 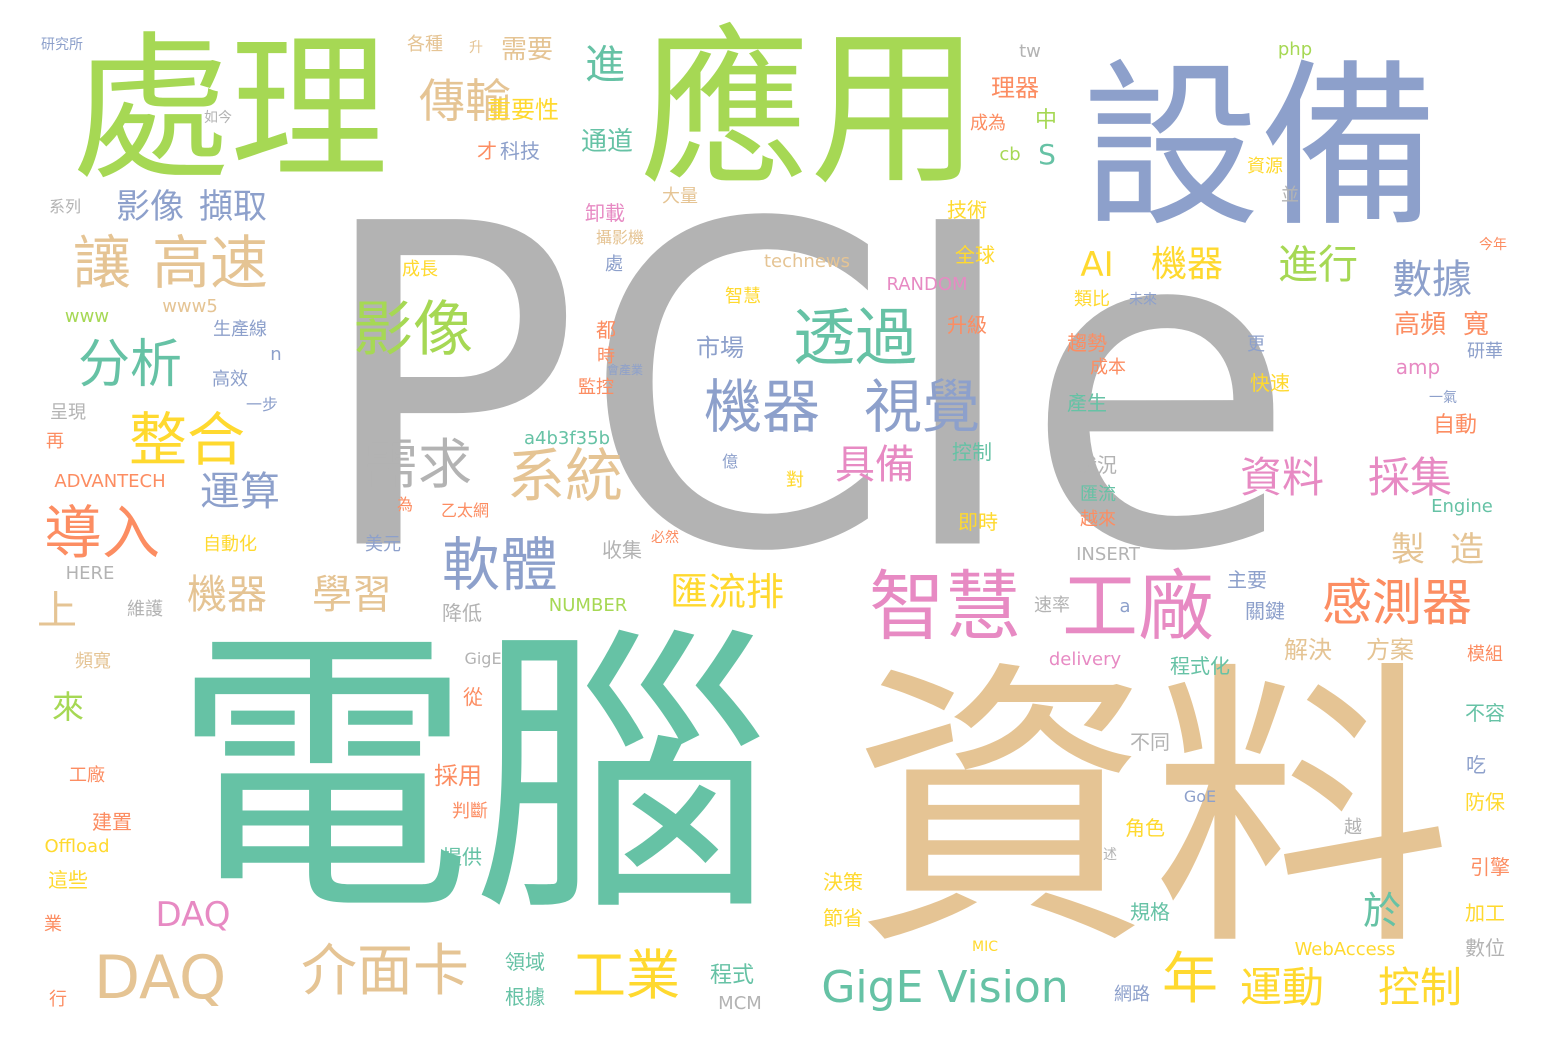 I want to click on word-yingxiang-1: 影像, so click(x=413, y=330).